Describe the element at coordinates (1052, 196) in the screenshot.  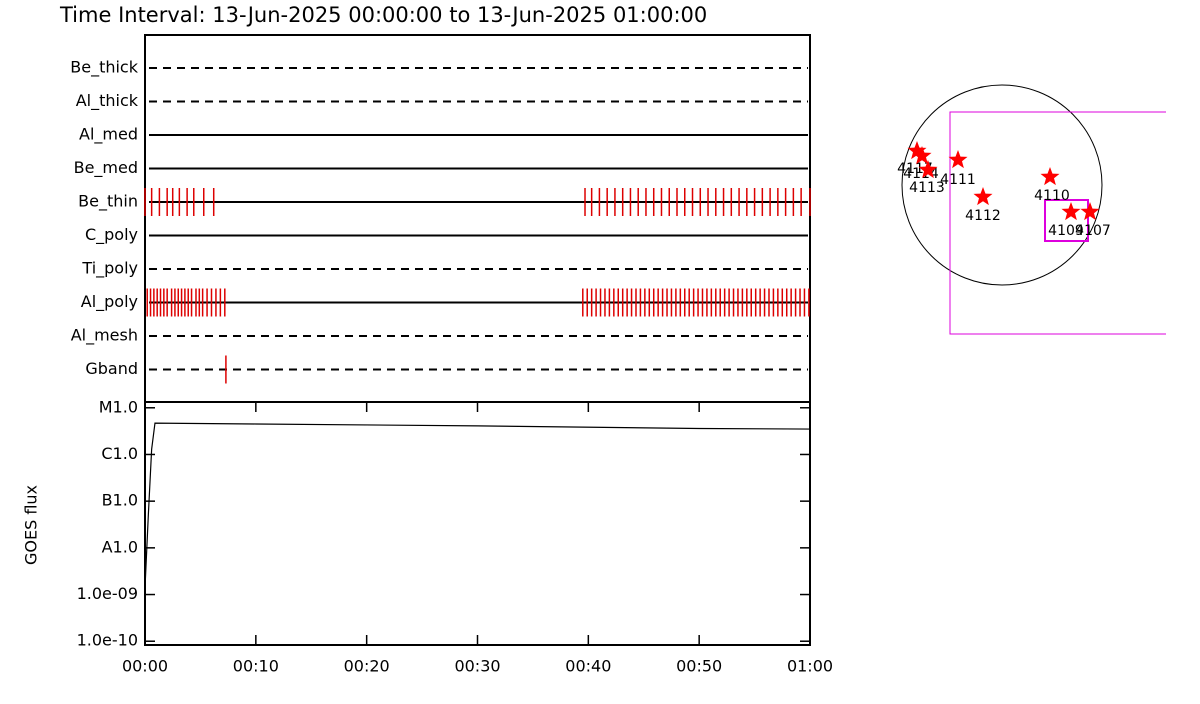
I see `region-label: 4110` at that location.